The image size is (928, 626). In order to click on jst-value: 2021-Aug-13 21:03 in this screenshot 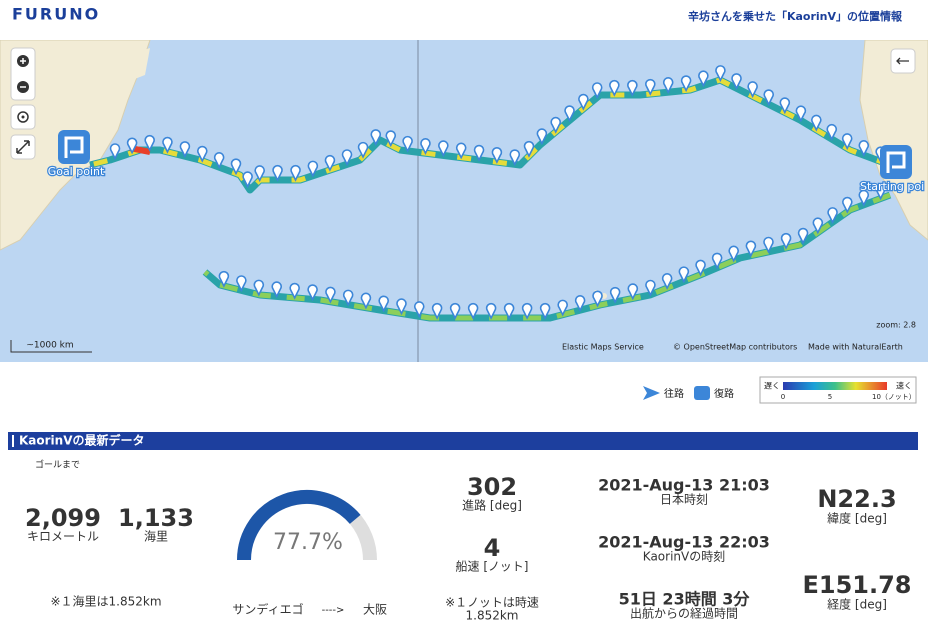, I will do `click(684, 485)`.